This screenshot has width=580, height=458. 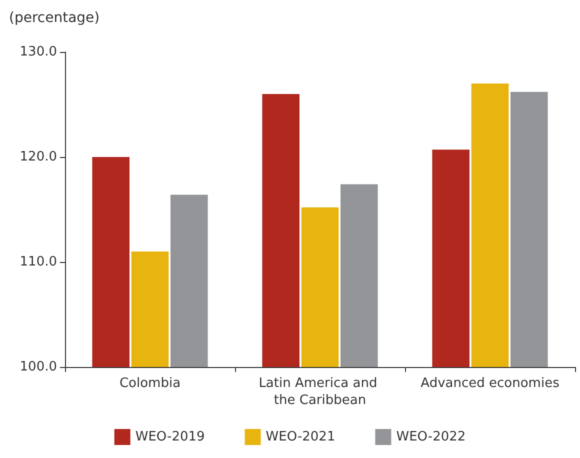 I want to click on x-tick-label: Colombia, so click(x=150, y=383).